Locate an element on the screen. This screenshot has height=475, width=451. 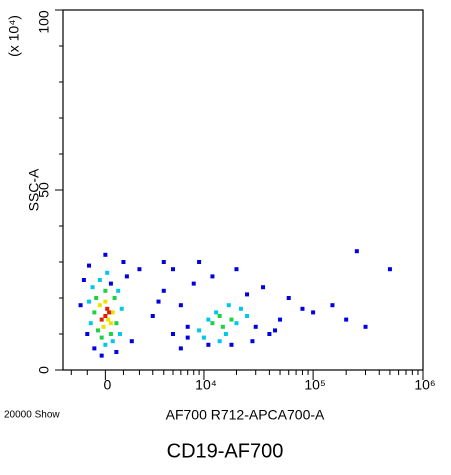
chart-title: CD19-AF700 is located at coordinates (225, 451).